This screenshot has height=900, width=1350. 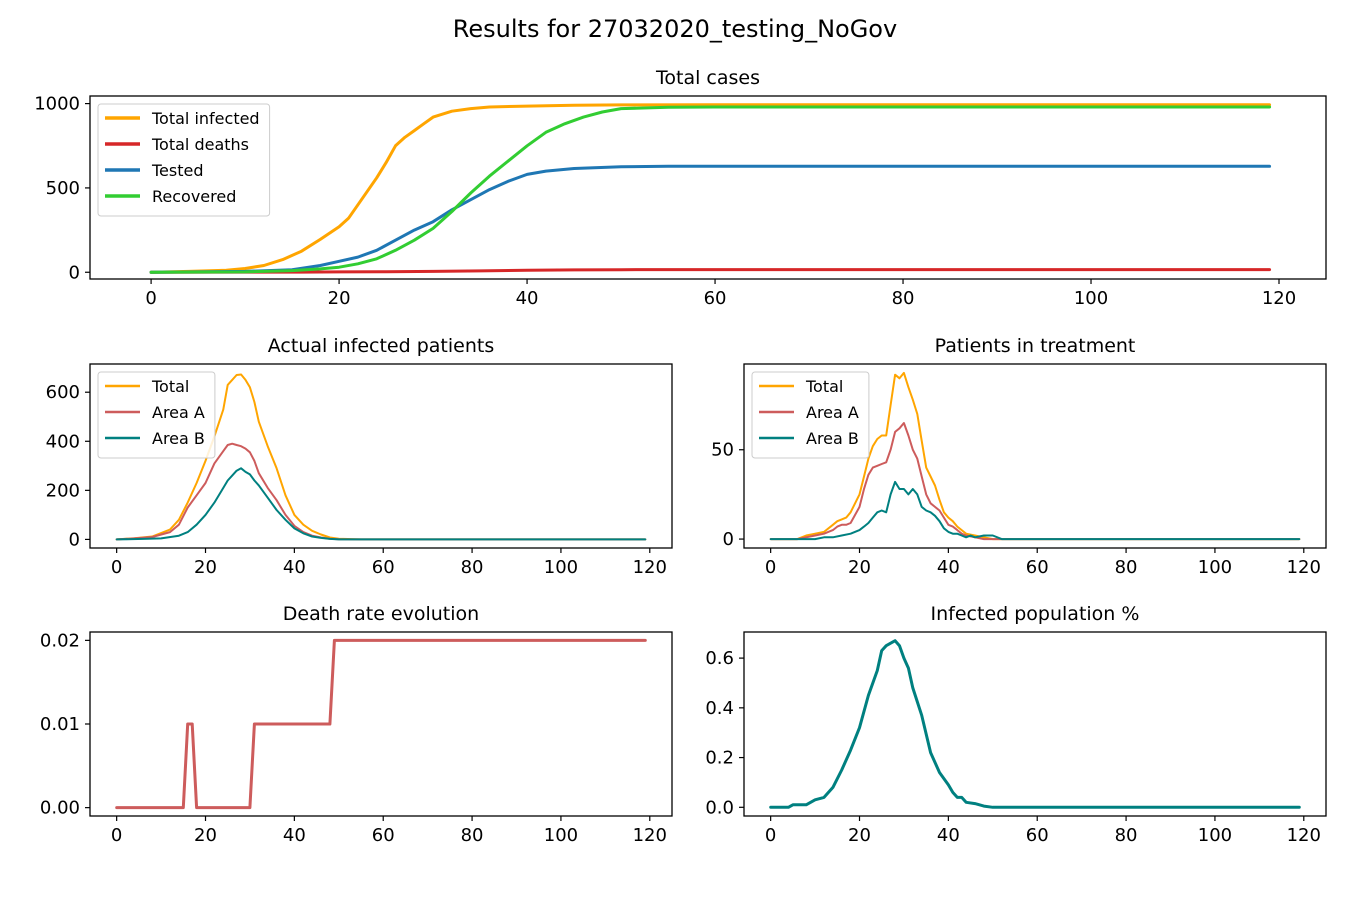 I want to click on y-tick-label: 500, so click(x=63, y=188).